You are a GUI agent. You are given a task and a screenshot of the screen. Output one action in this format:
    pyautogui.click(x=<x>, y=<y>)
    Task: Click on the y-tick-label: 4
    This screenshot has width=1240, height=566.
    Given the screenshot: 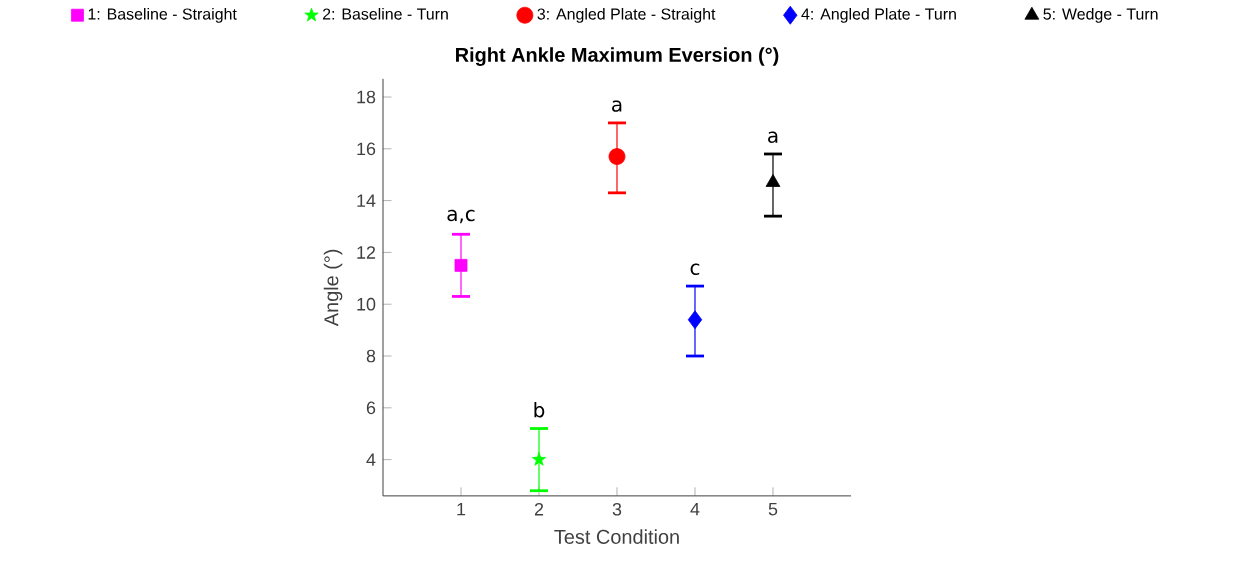 What is the action you would take?
    pyautogui.click(x=371, y=459)
    